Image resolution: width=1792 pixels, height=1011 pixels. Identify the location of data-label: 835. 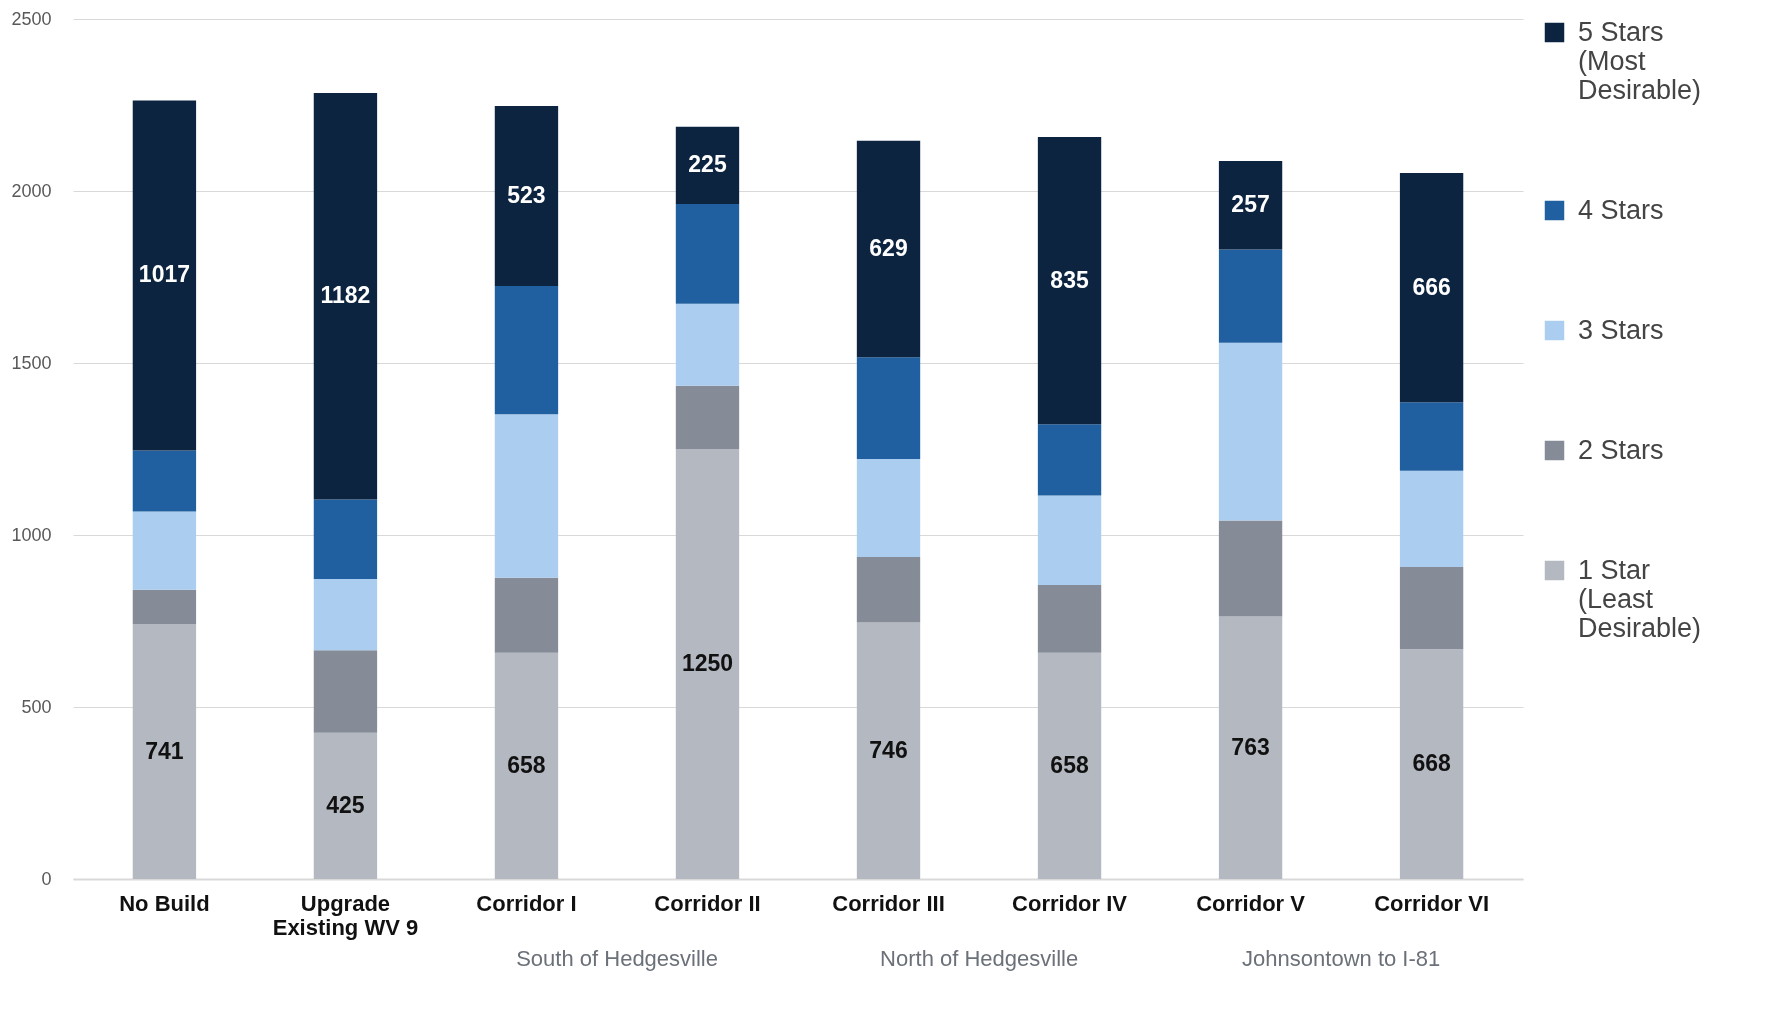
(1069, 279).